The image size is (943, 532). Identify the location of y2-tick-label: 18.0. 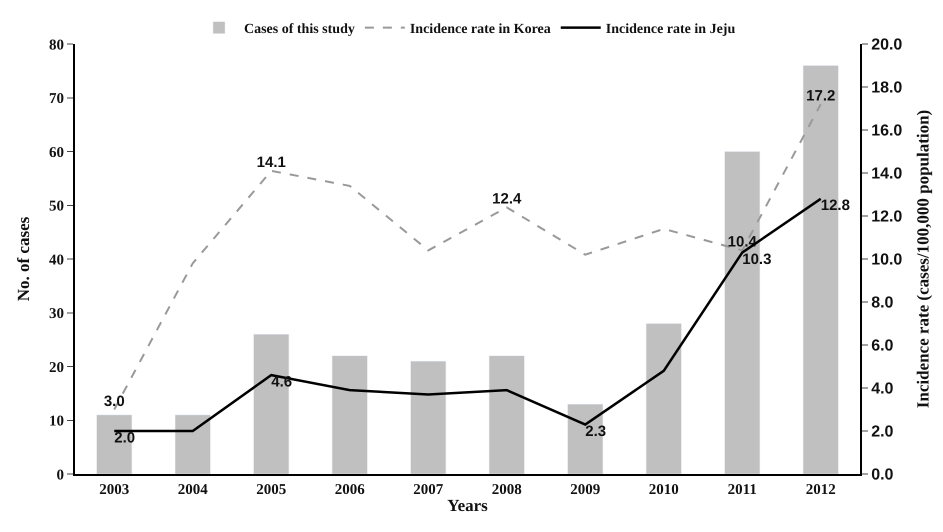
(886, 88).